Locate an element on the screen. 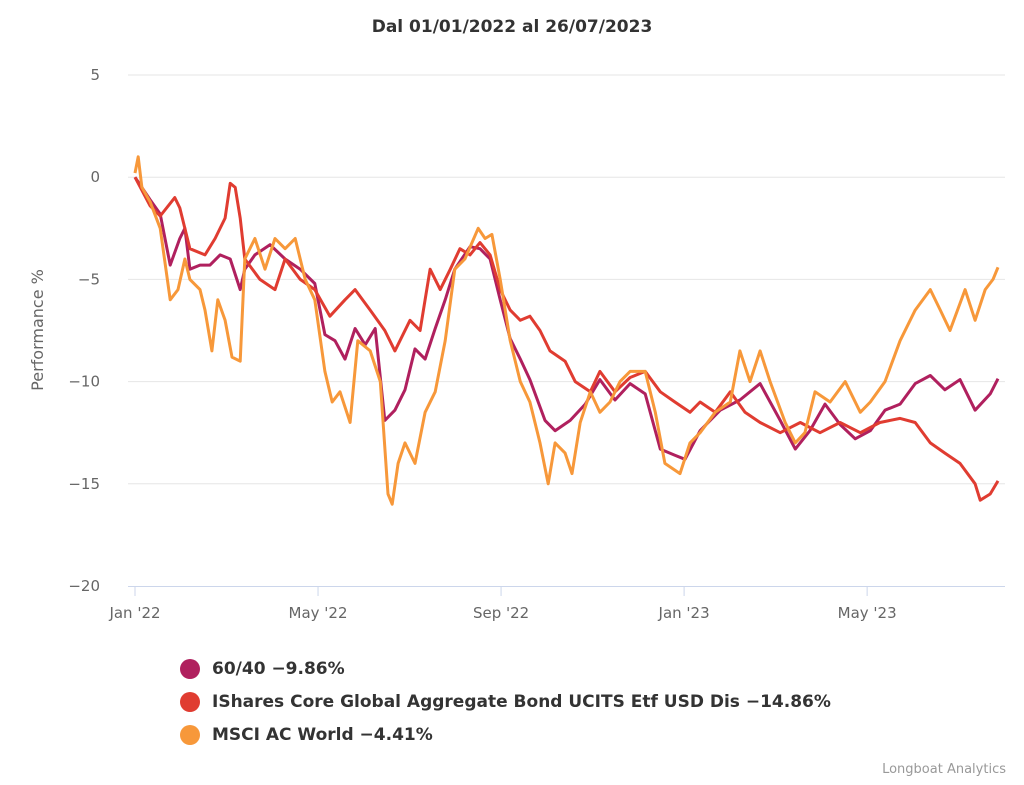 Image resolution: width=1024 pixels, height=785 pixels. credits-link: Longboat Analytics is located at coordinates (944, 769).